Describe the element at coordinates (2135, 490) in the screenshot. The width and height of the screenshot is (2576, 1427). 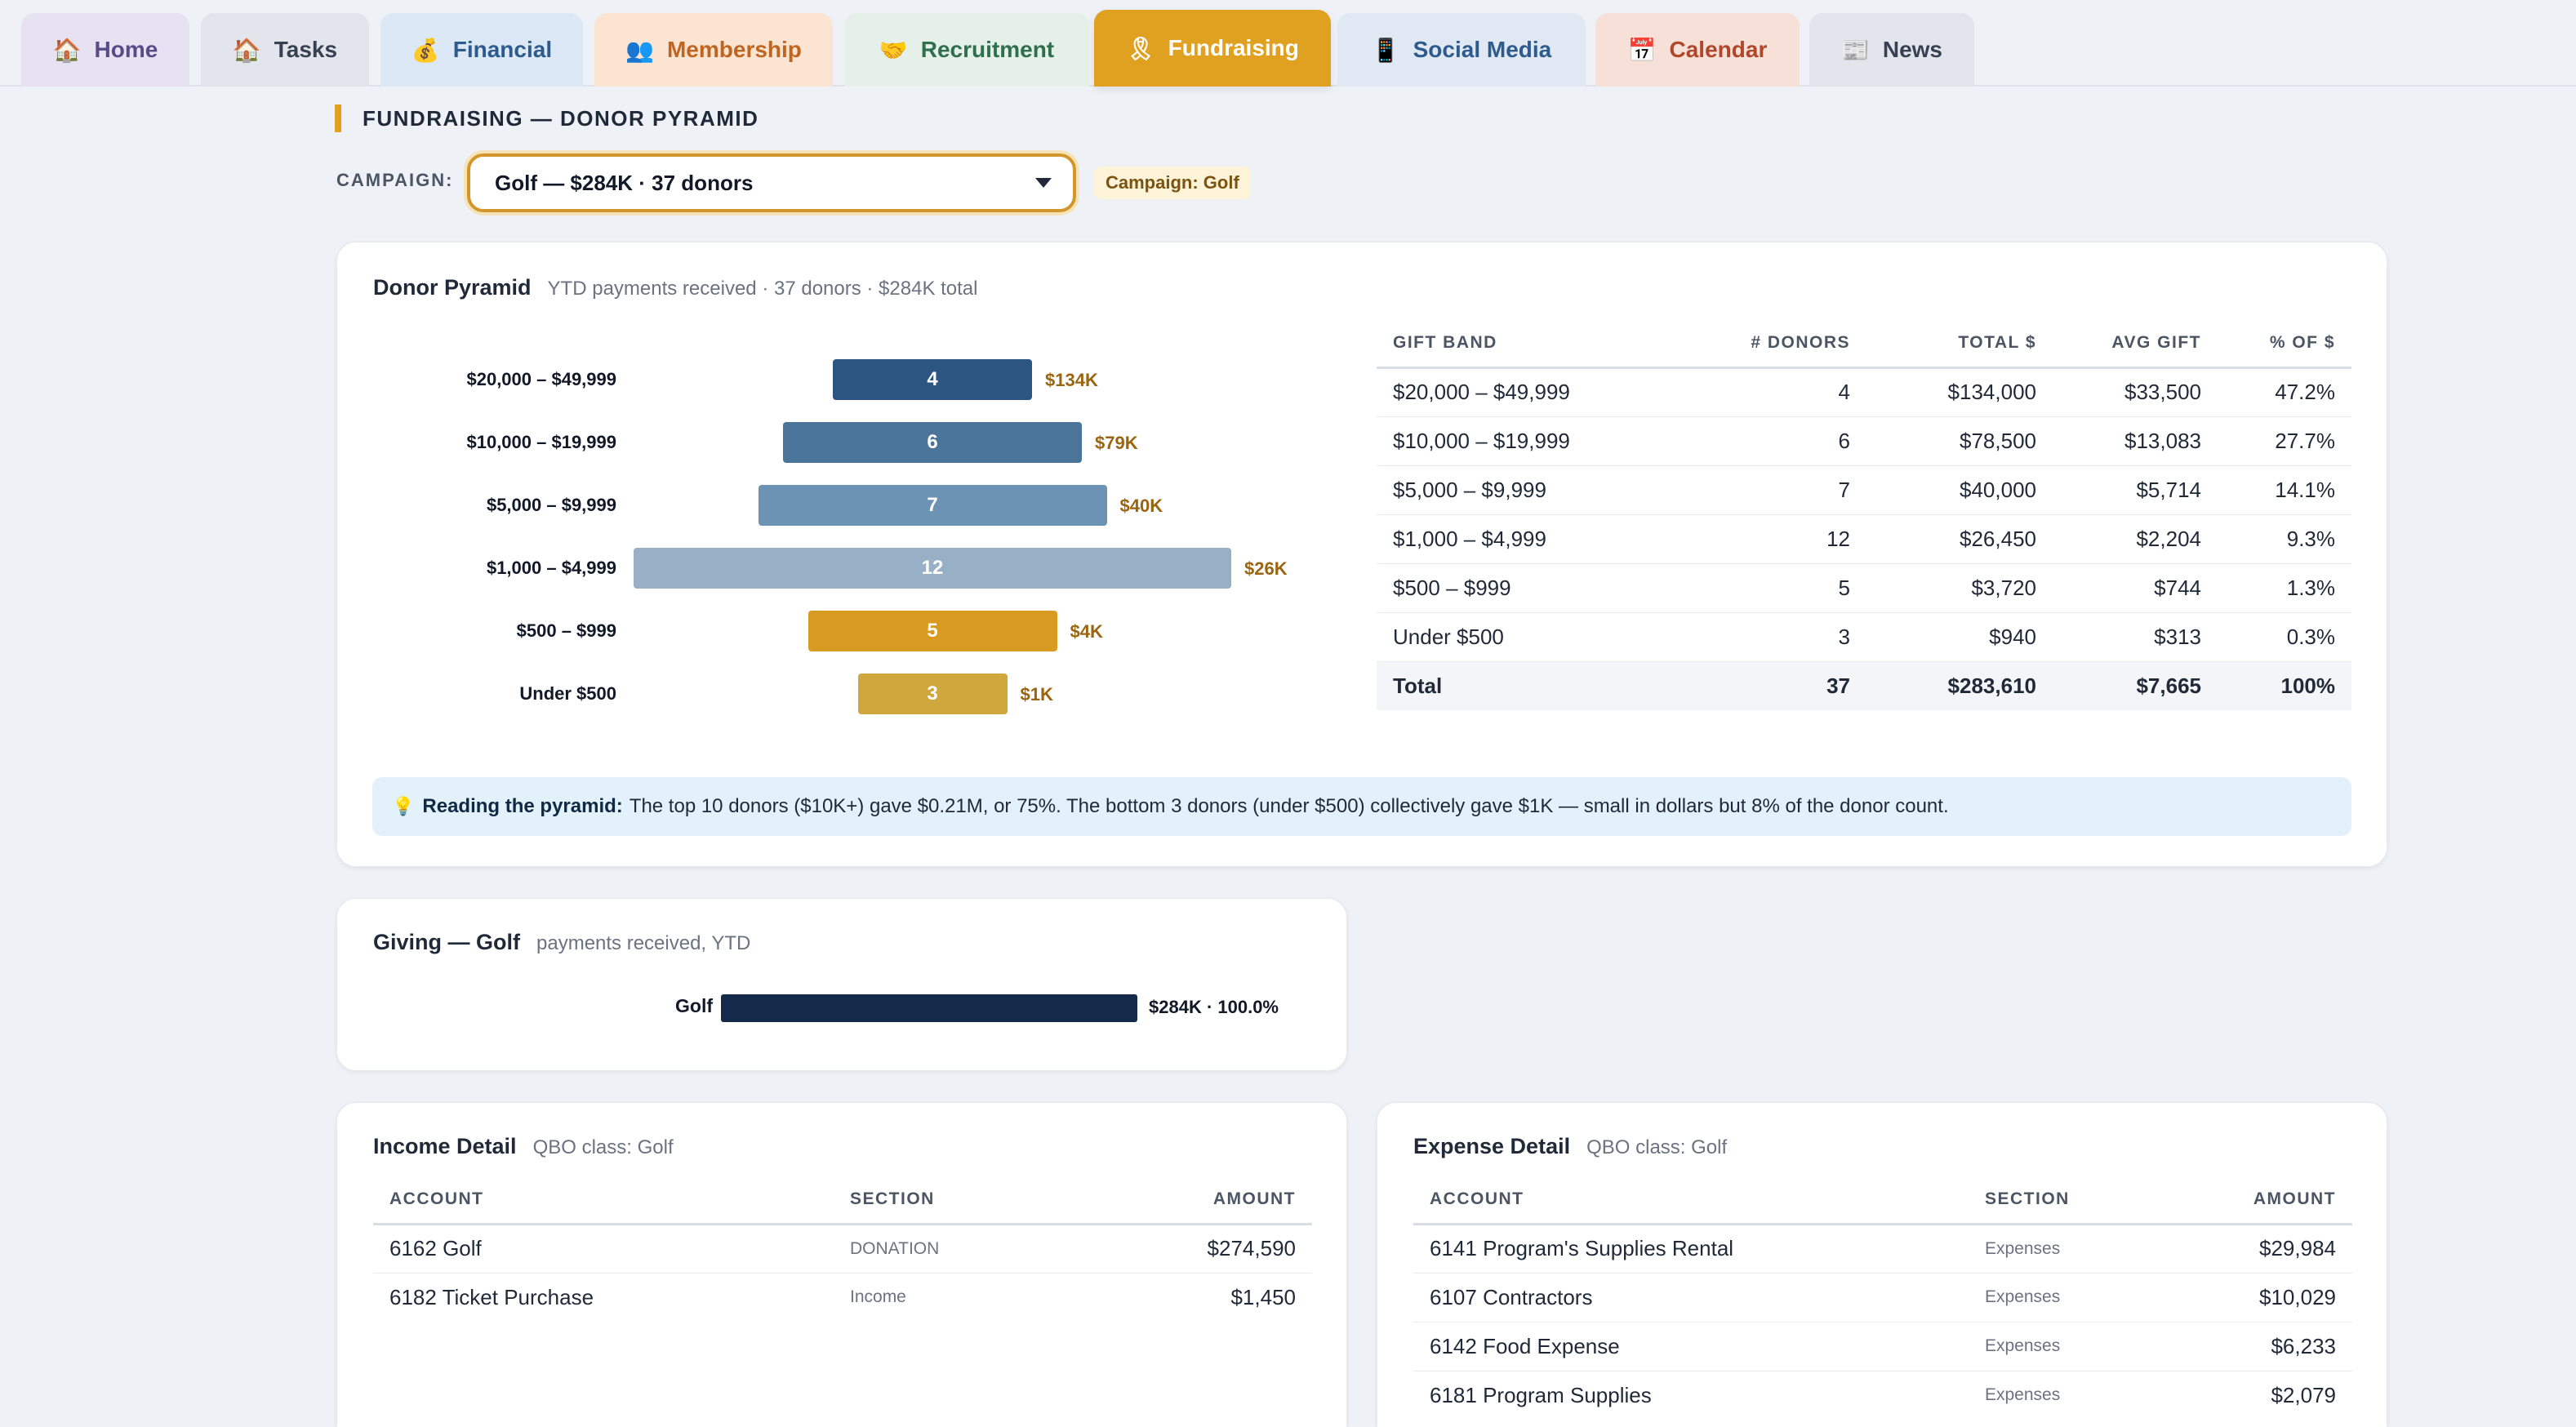
I see `avg-gift-cell: $5,714` at that location.